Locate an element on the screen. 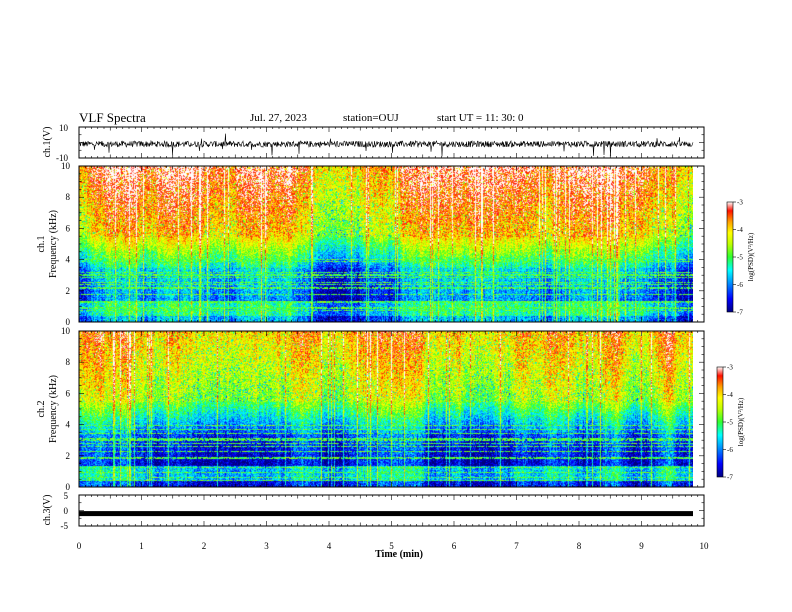 The image size is (792, 612). x-tick-label: 6 is located at coordinates (454, 546).